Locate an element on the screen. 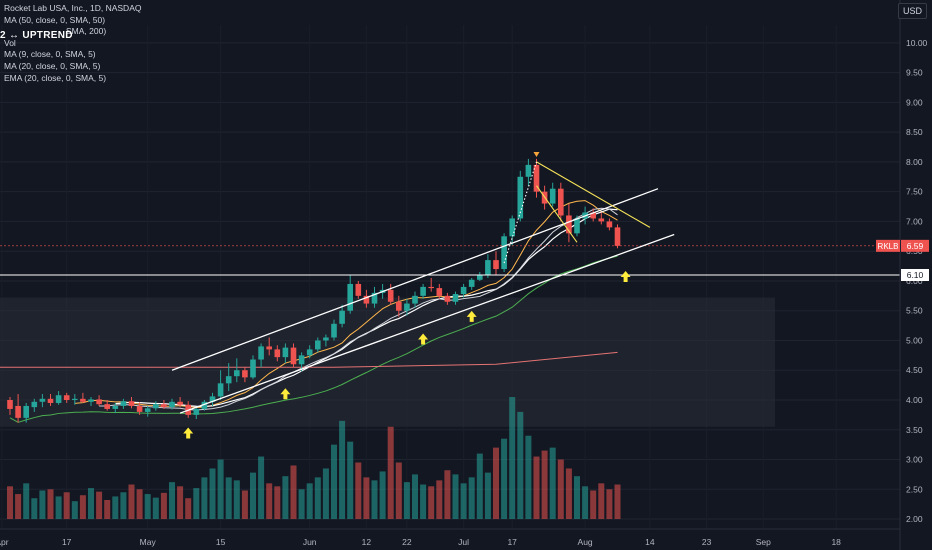 The image size is (932, 550). legend-ma9: MA (9, close, 0, SMA, 5) is located at coordinates (50, 54).